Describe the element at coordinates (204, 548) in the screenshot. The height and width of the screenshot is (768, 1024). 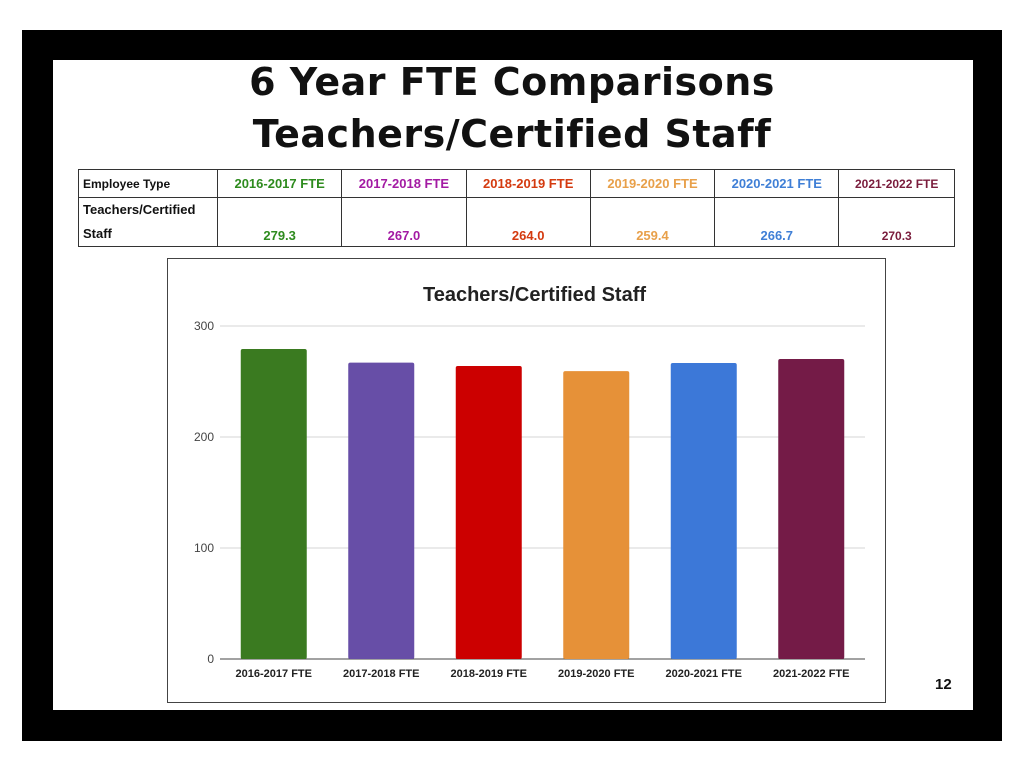
I see `y-tick-label: 100` at that location.